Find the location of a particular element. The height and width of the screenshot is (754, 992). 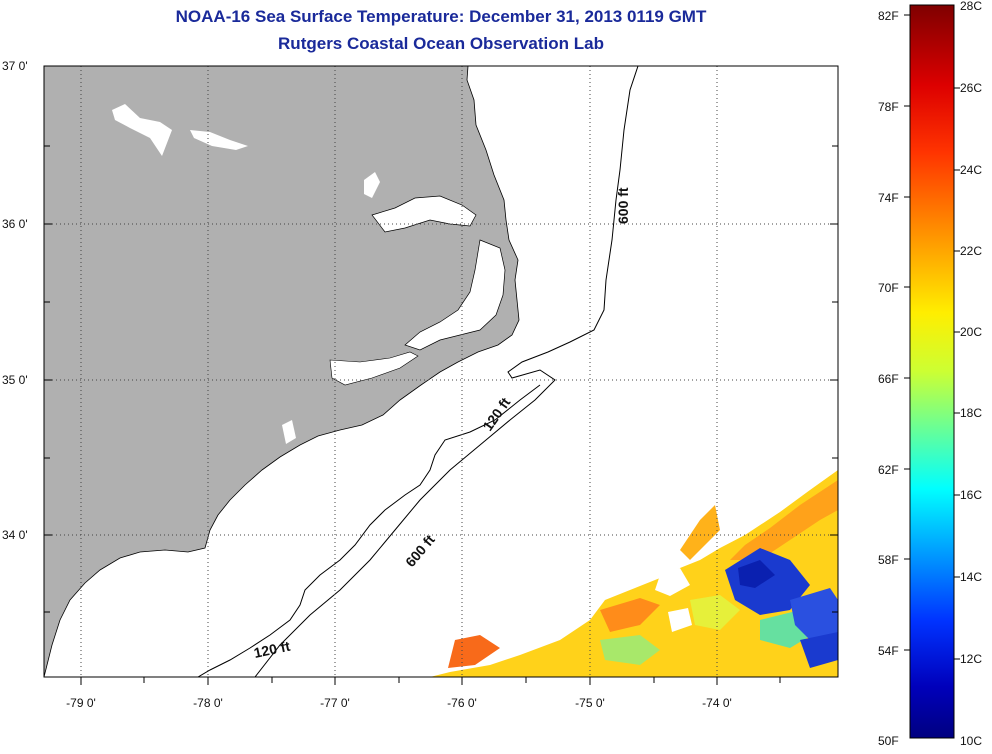

celsius-label: 20C is located at coordinates (971, 332).